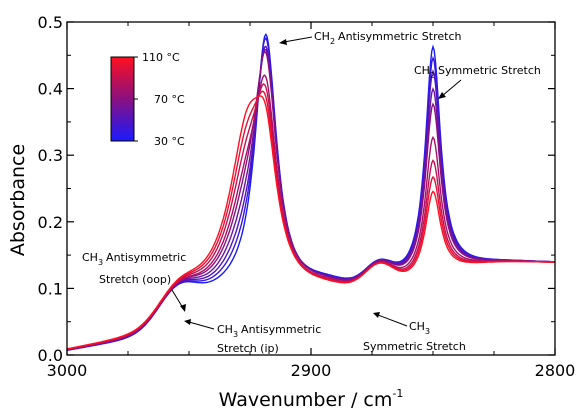 This screenshot has height=411, width=576. What do you see at coordinates (50, 222) in the screenshot?
I see `y-tick-label: 0.2` at bounding box center [50, 222].